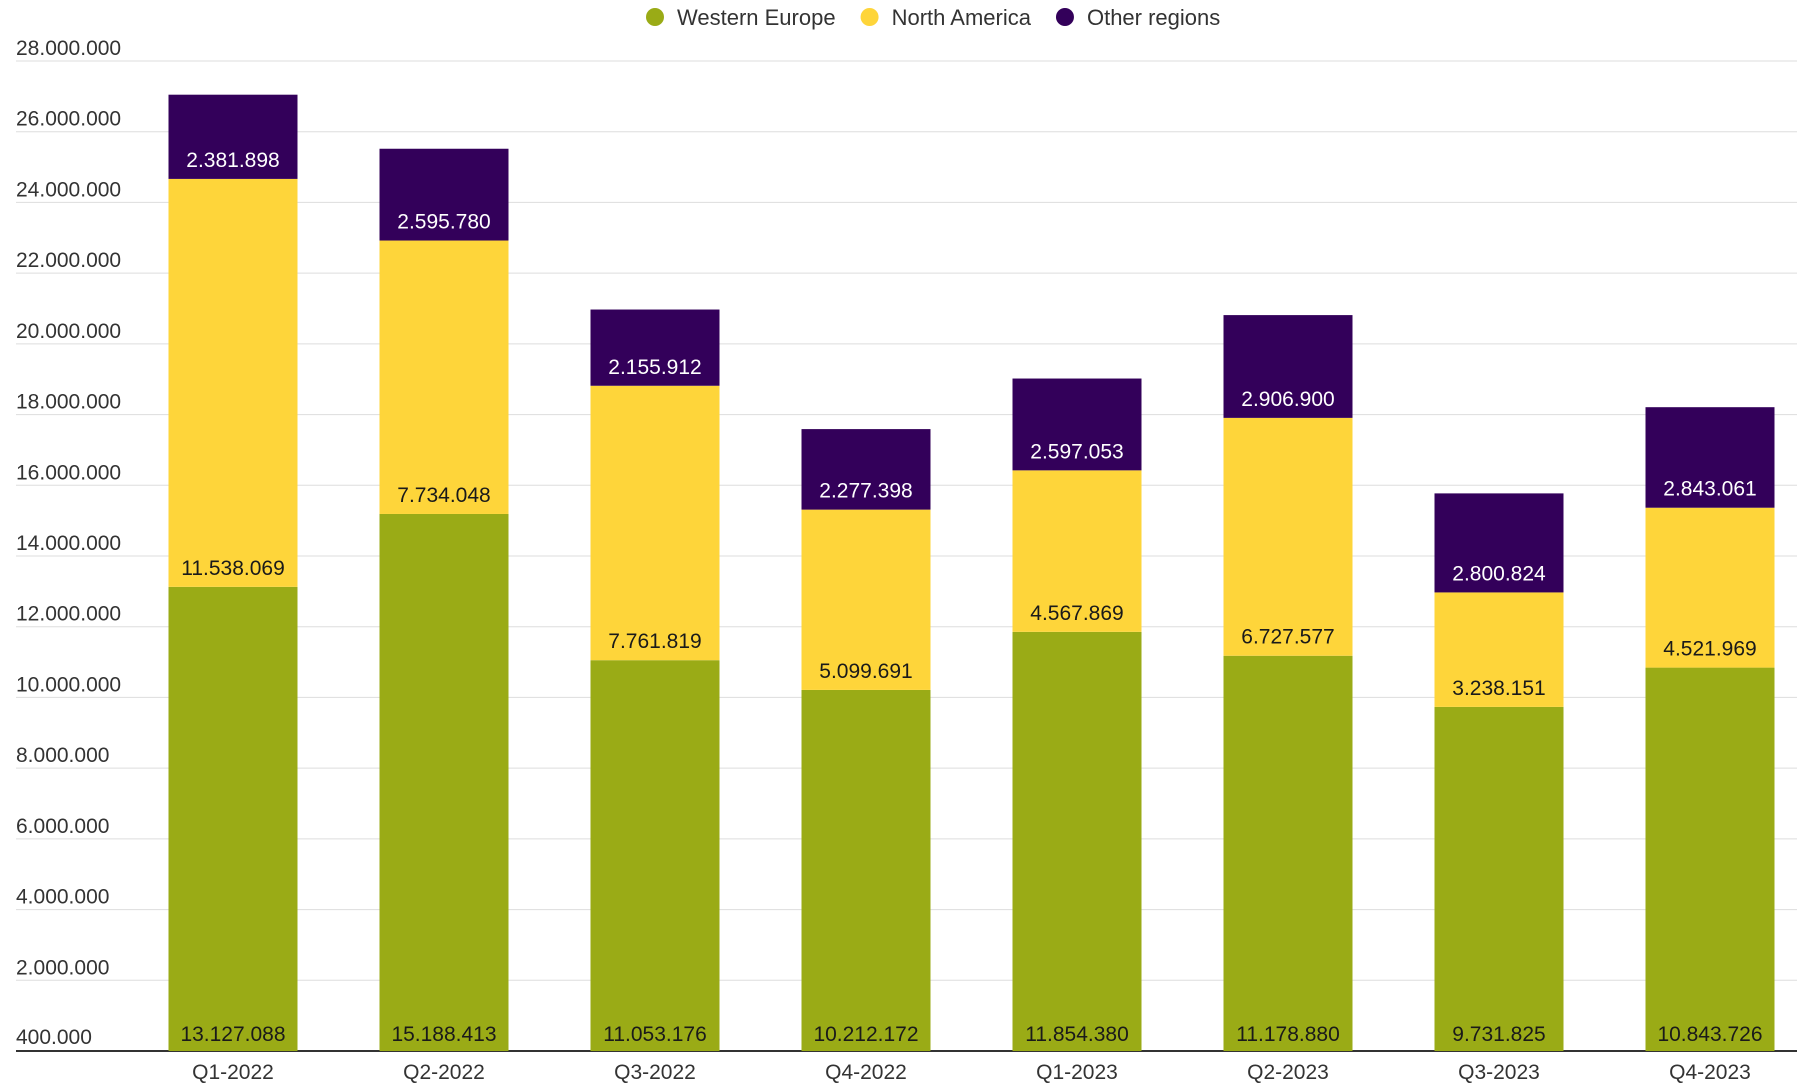 Image resolution: width=1797 pixels, height=1084 pixels. Describe the element at coordinates (1288, 1072) in the screenshot. I see `x-tick-label: Q2-2023` at that location.